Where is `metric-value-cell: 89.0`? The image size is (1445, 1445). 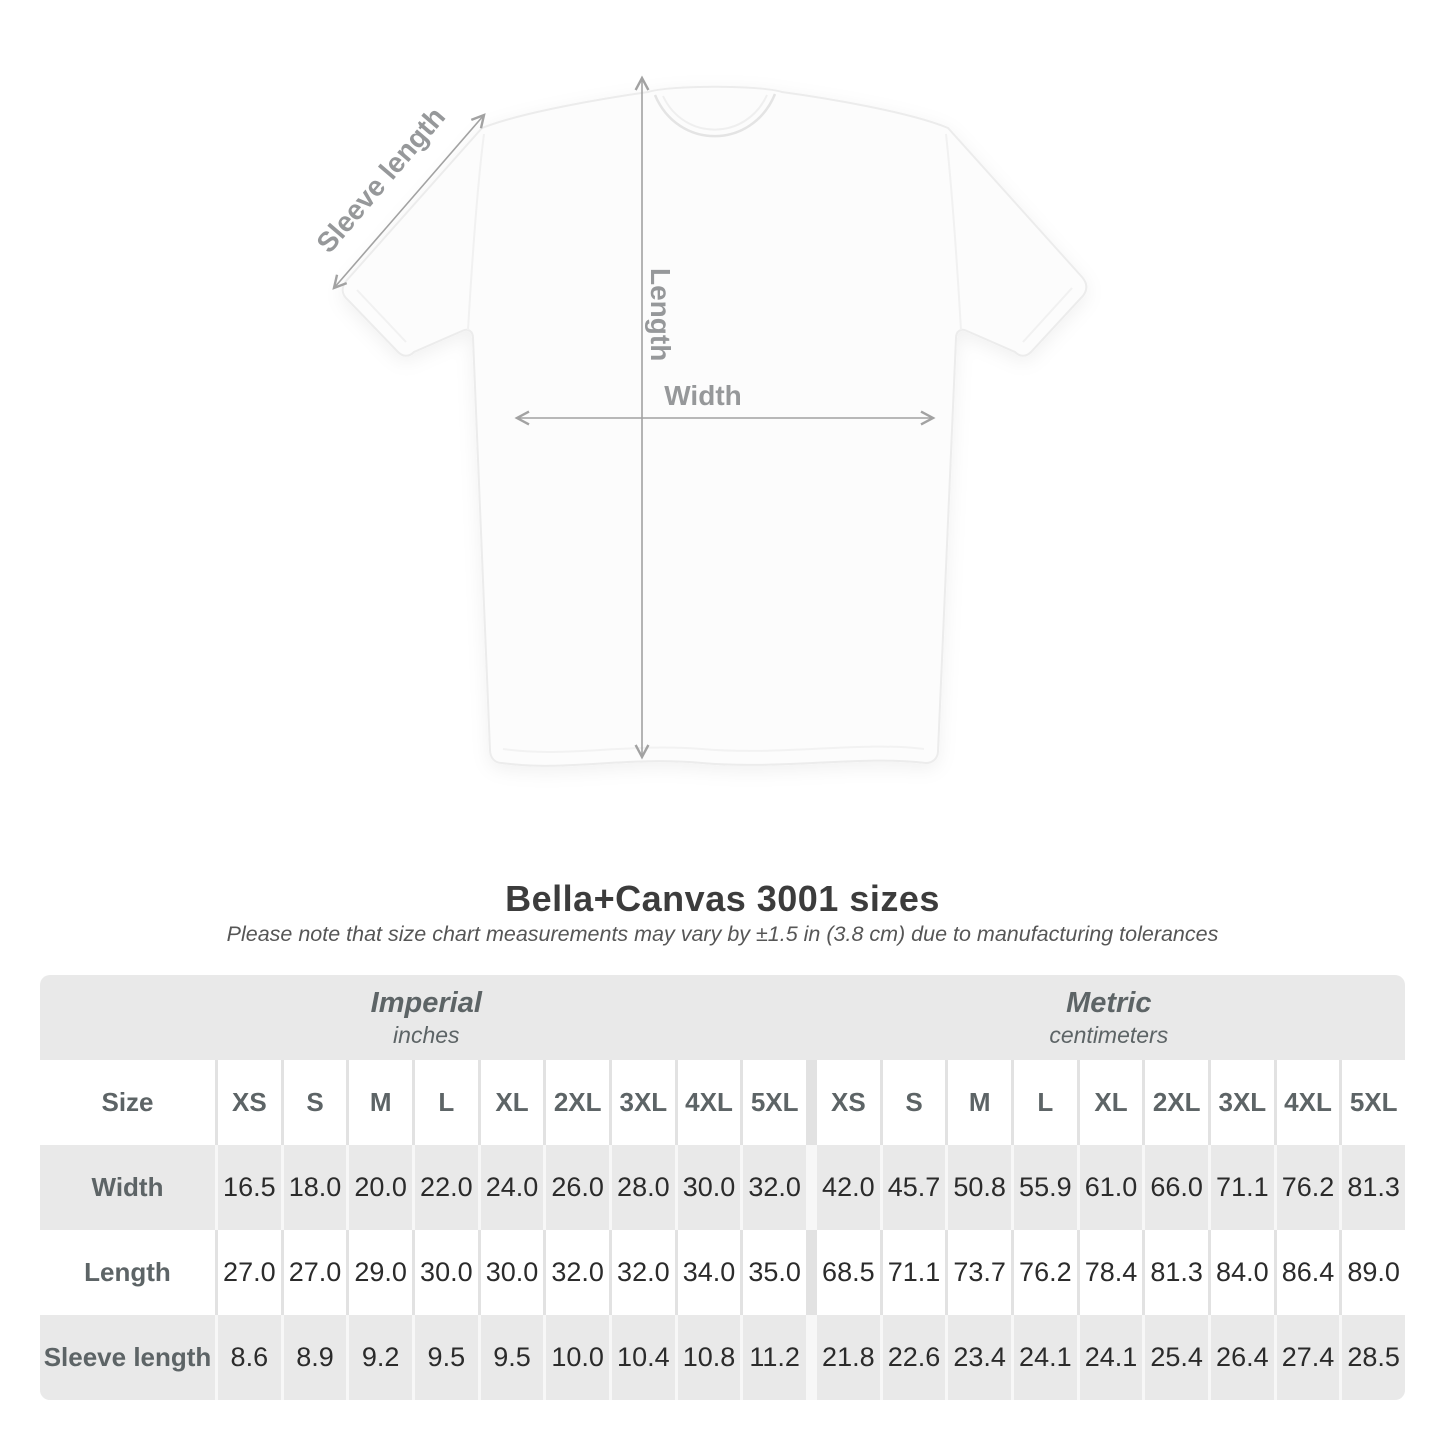 metric-value-cell: 89.0 is located at coordinates (1373, 1272).